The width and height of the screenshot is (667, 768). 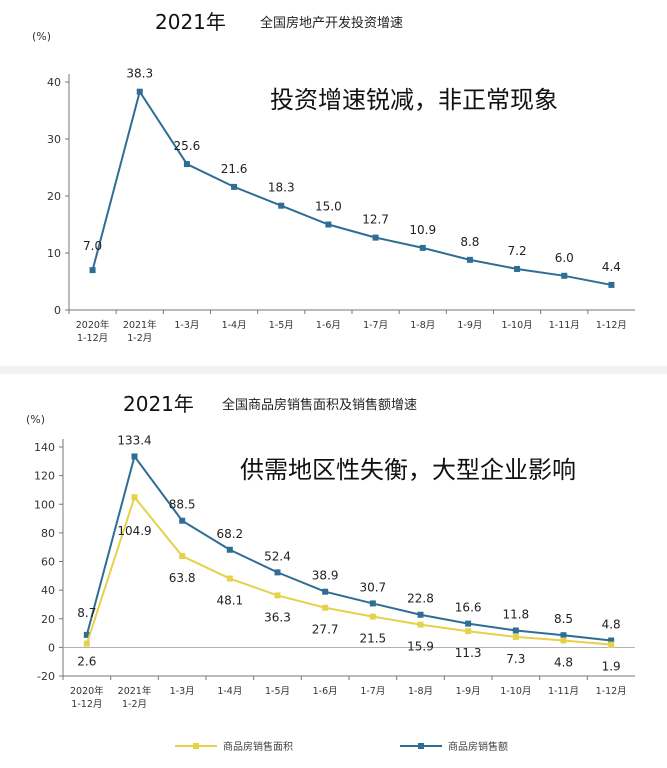 What do you see at coordinates (328, 207) in the screenshot?
I see `data-label: 15.0` at bounding box center [328, 207].